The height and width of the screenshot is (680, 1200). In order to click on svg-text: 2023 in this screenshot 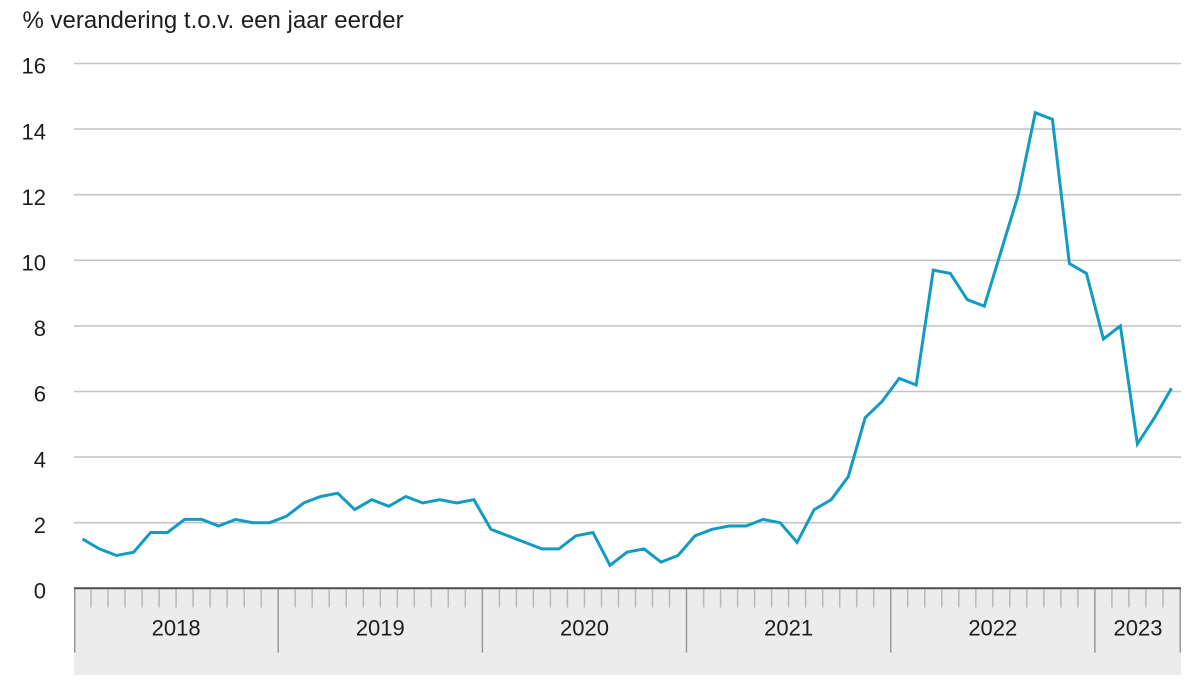, I will do `click(1138, 628)`.